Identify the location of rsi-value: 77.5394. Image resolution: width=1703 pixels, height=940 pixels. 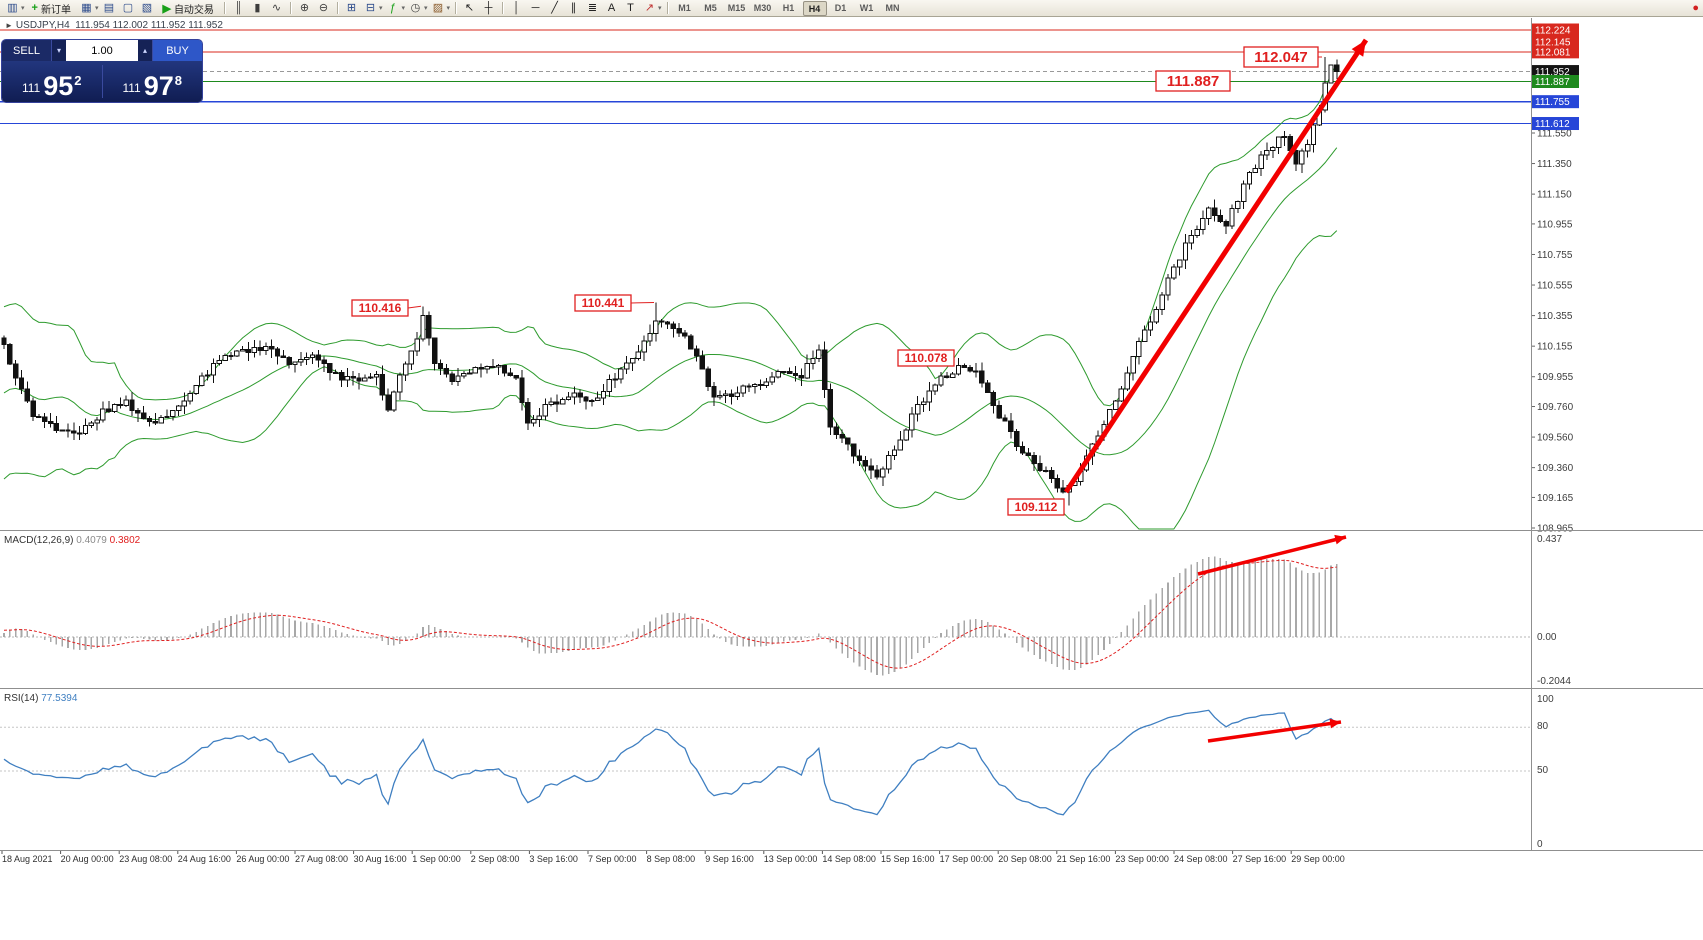
(59, 698).